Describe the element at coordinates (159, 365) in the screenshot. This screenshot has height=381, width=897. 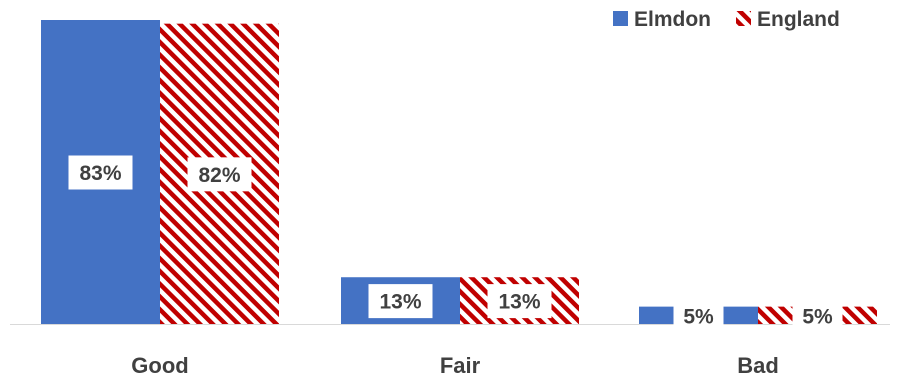
I see `category-label-good: Good` at that location.